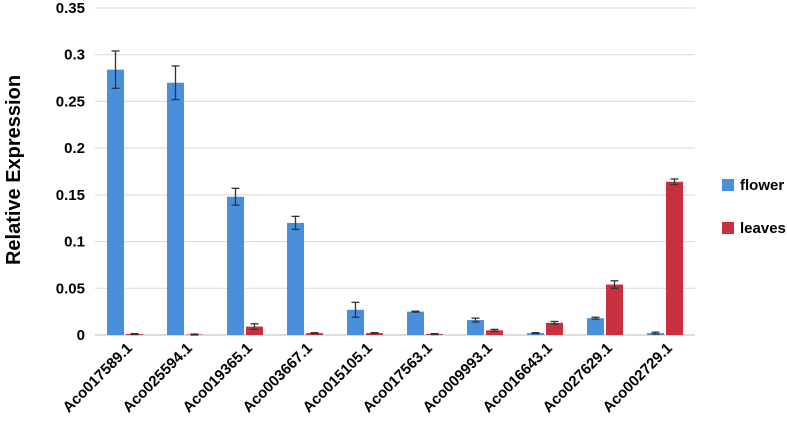 Image resolution: width=787 pixels, height=431 pixels. Describe the element at coordinates (74, 55) in the screenshot. I see `y-tick-label: 0.3` at that location.